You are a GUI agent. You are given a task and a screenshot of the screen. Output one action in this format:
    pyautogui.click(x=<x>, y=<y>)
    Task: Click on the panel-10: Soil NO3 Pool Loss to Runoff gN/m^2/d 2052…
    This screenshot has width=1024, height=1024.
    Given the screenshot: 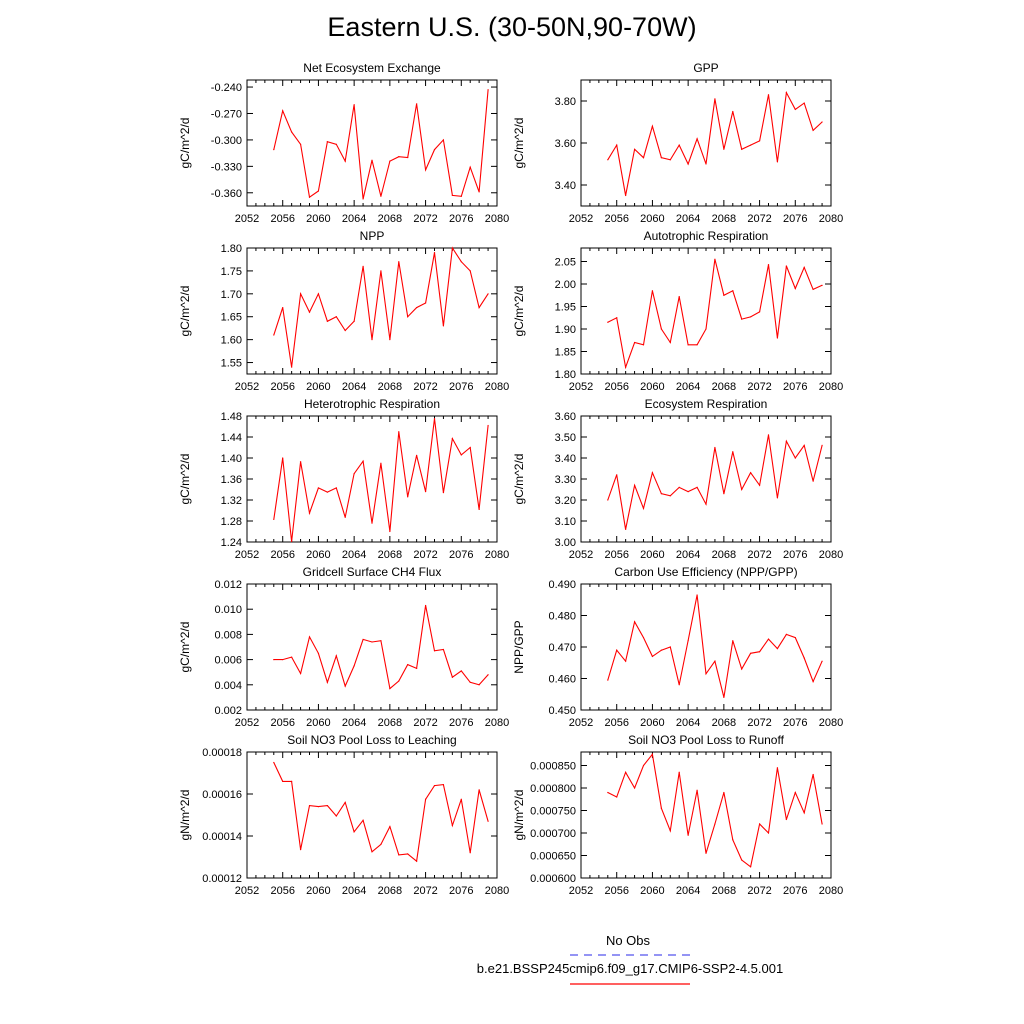 What is the action you would take?
    pyautogui.click(x=677, y=815)
    